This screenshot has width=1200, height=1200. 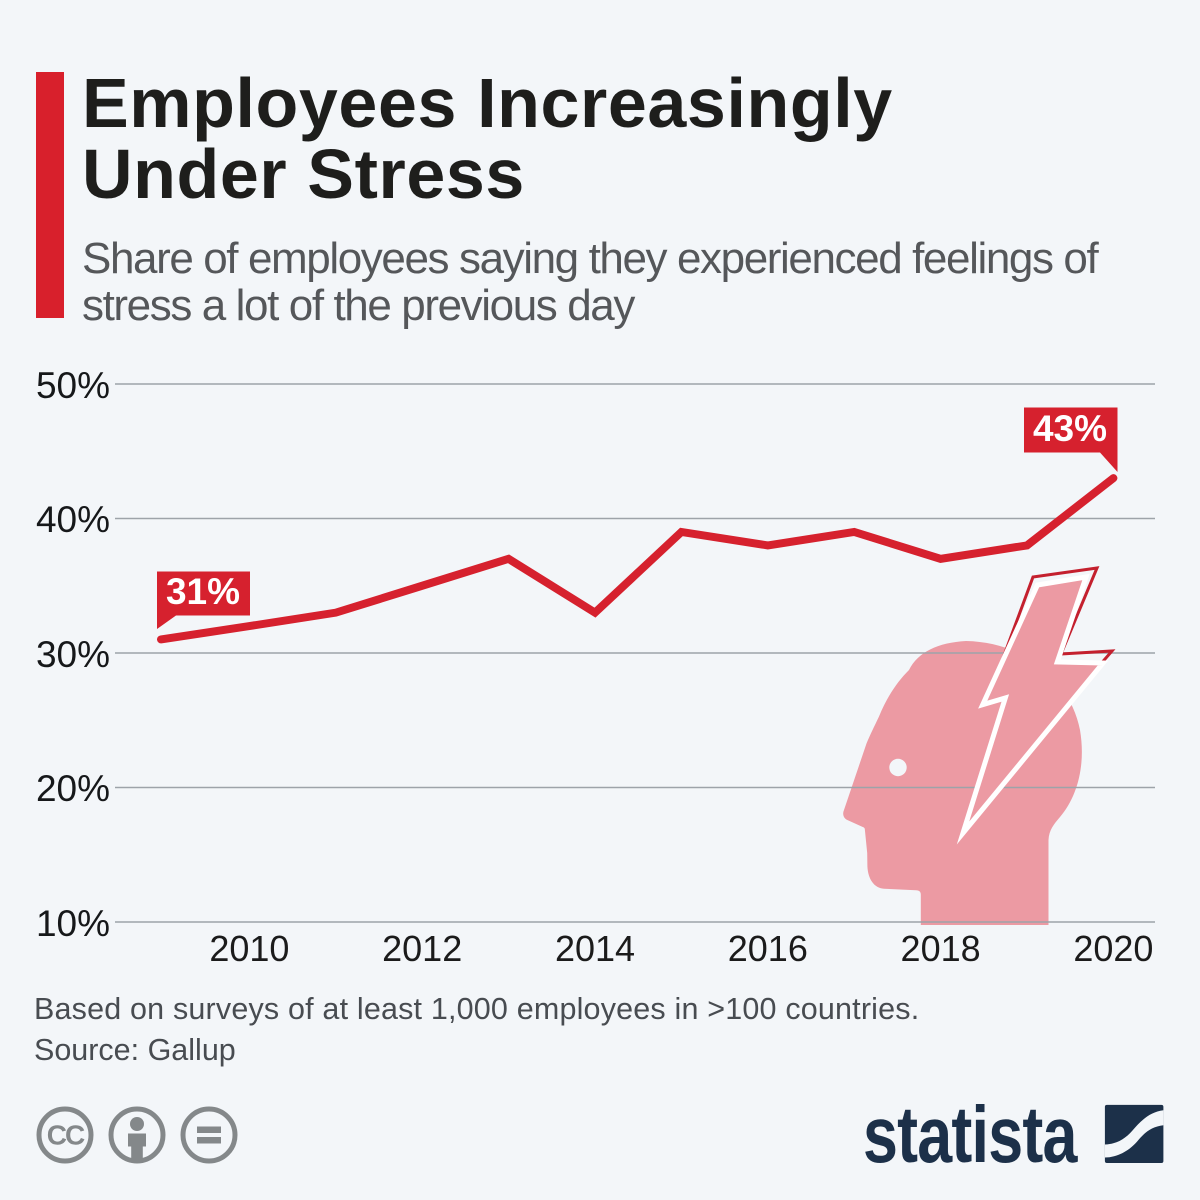 I want to click on svg-text: CC, so click(x=66, y=1135).